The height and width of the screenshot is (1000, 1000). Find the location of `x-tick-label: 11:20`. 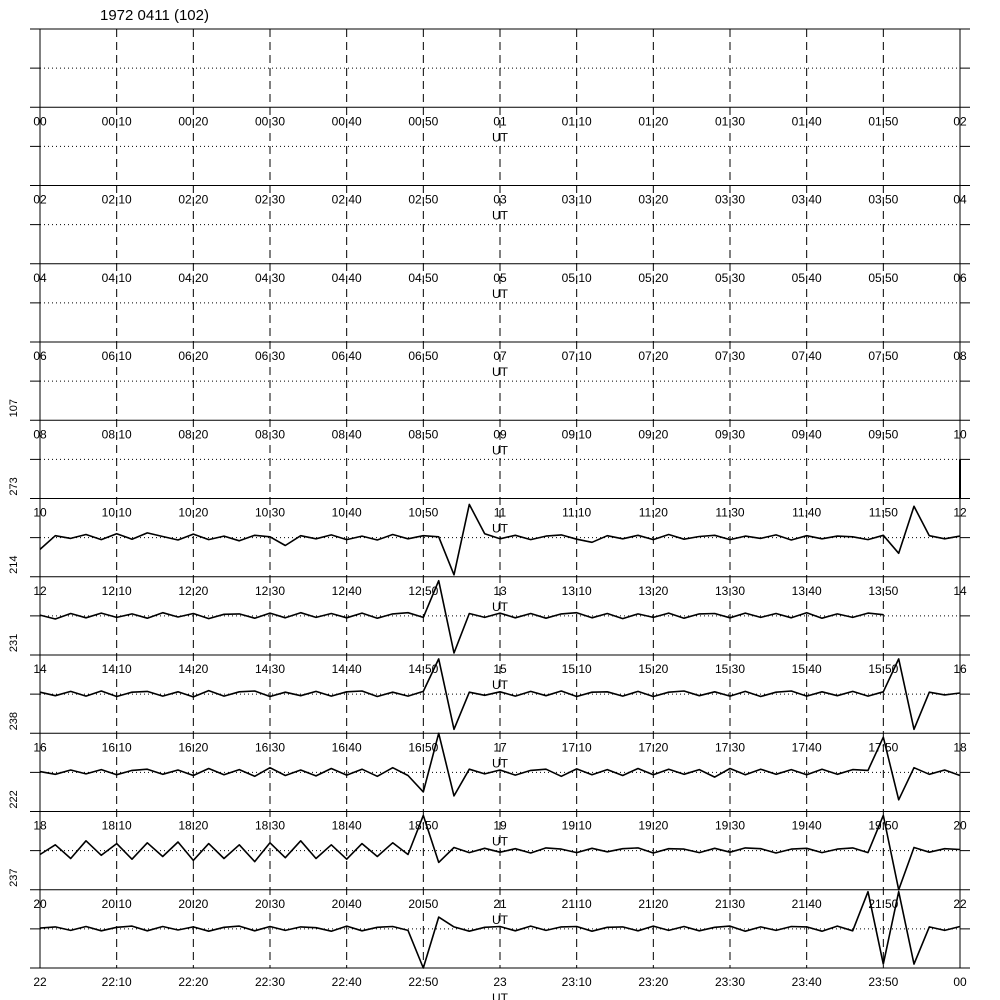

x-tick-label: 11:20 is located at coordinates (653, 513).